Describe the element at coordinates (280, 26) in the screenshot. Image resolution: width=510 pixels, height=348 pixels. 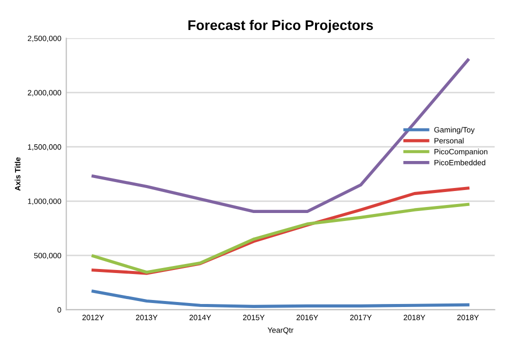
I see `chart-title: Forecast for Pico Projectors` at that location.